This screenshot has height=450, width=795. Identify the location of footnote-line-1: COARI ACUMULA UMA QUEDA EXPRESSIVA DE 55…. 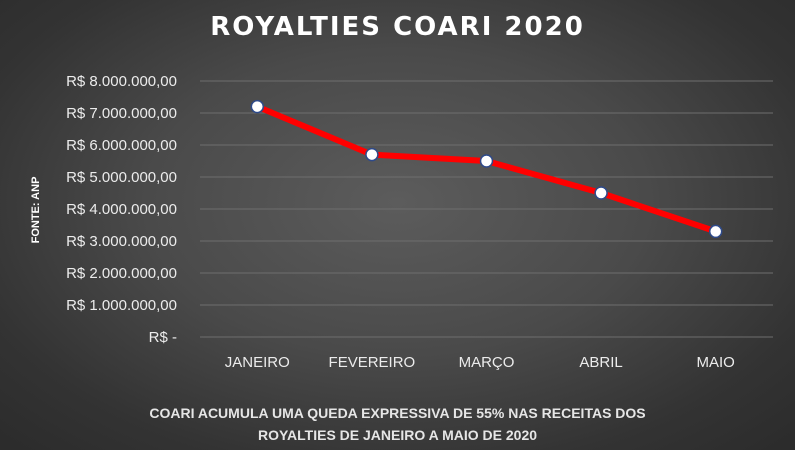
(397, 413).